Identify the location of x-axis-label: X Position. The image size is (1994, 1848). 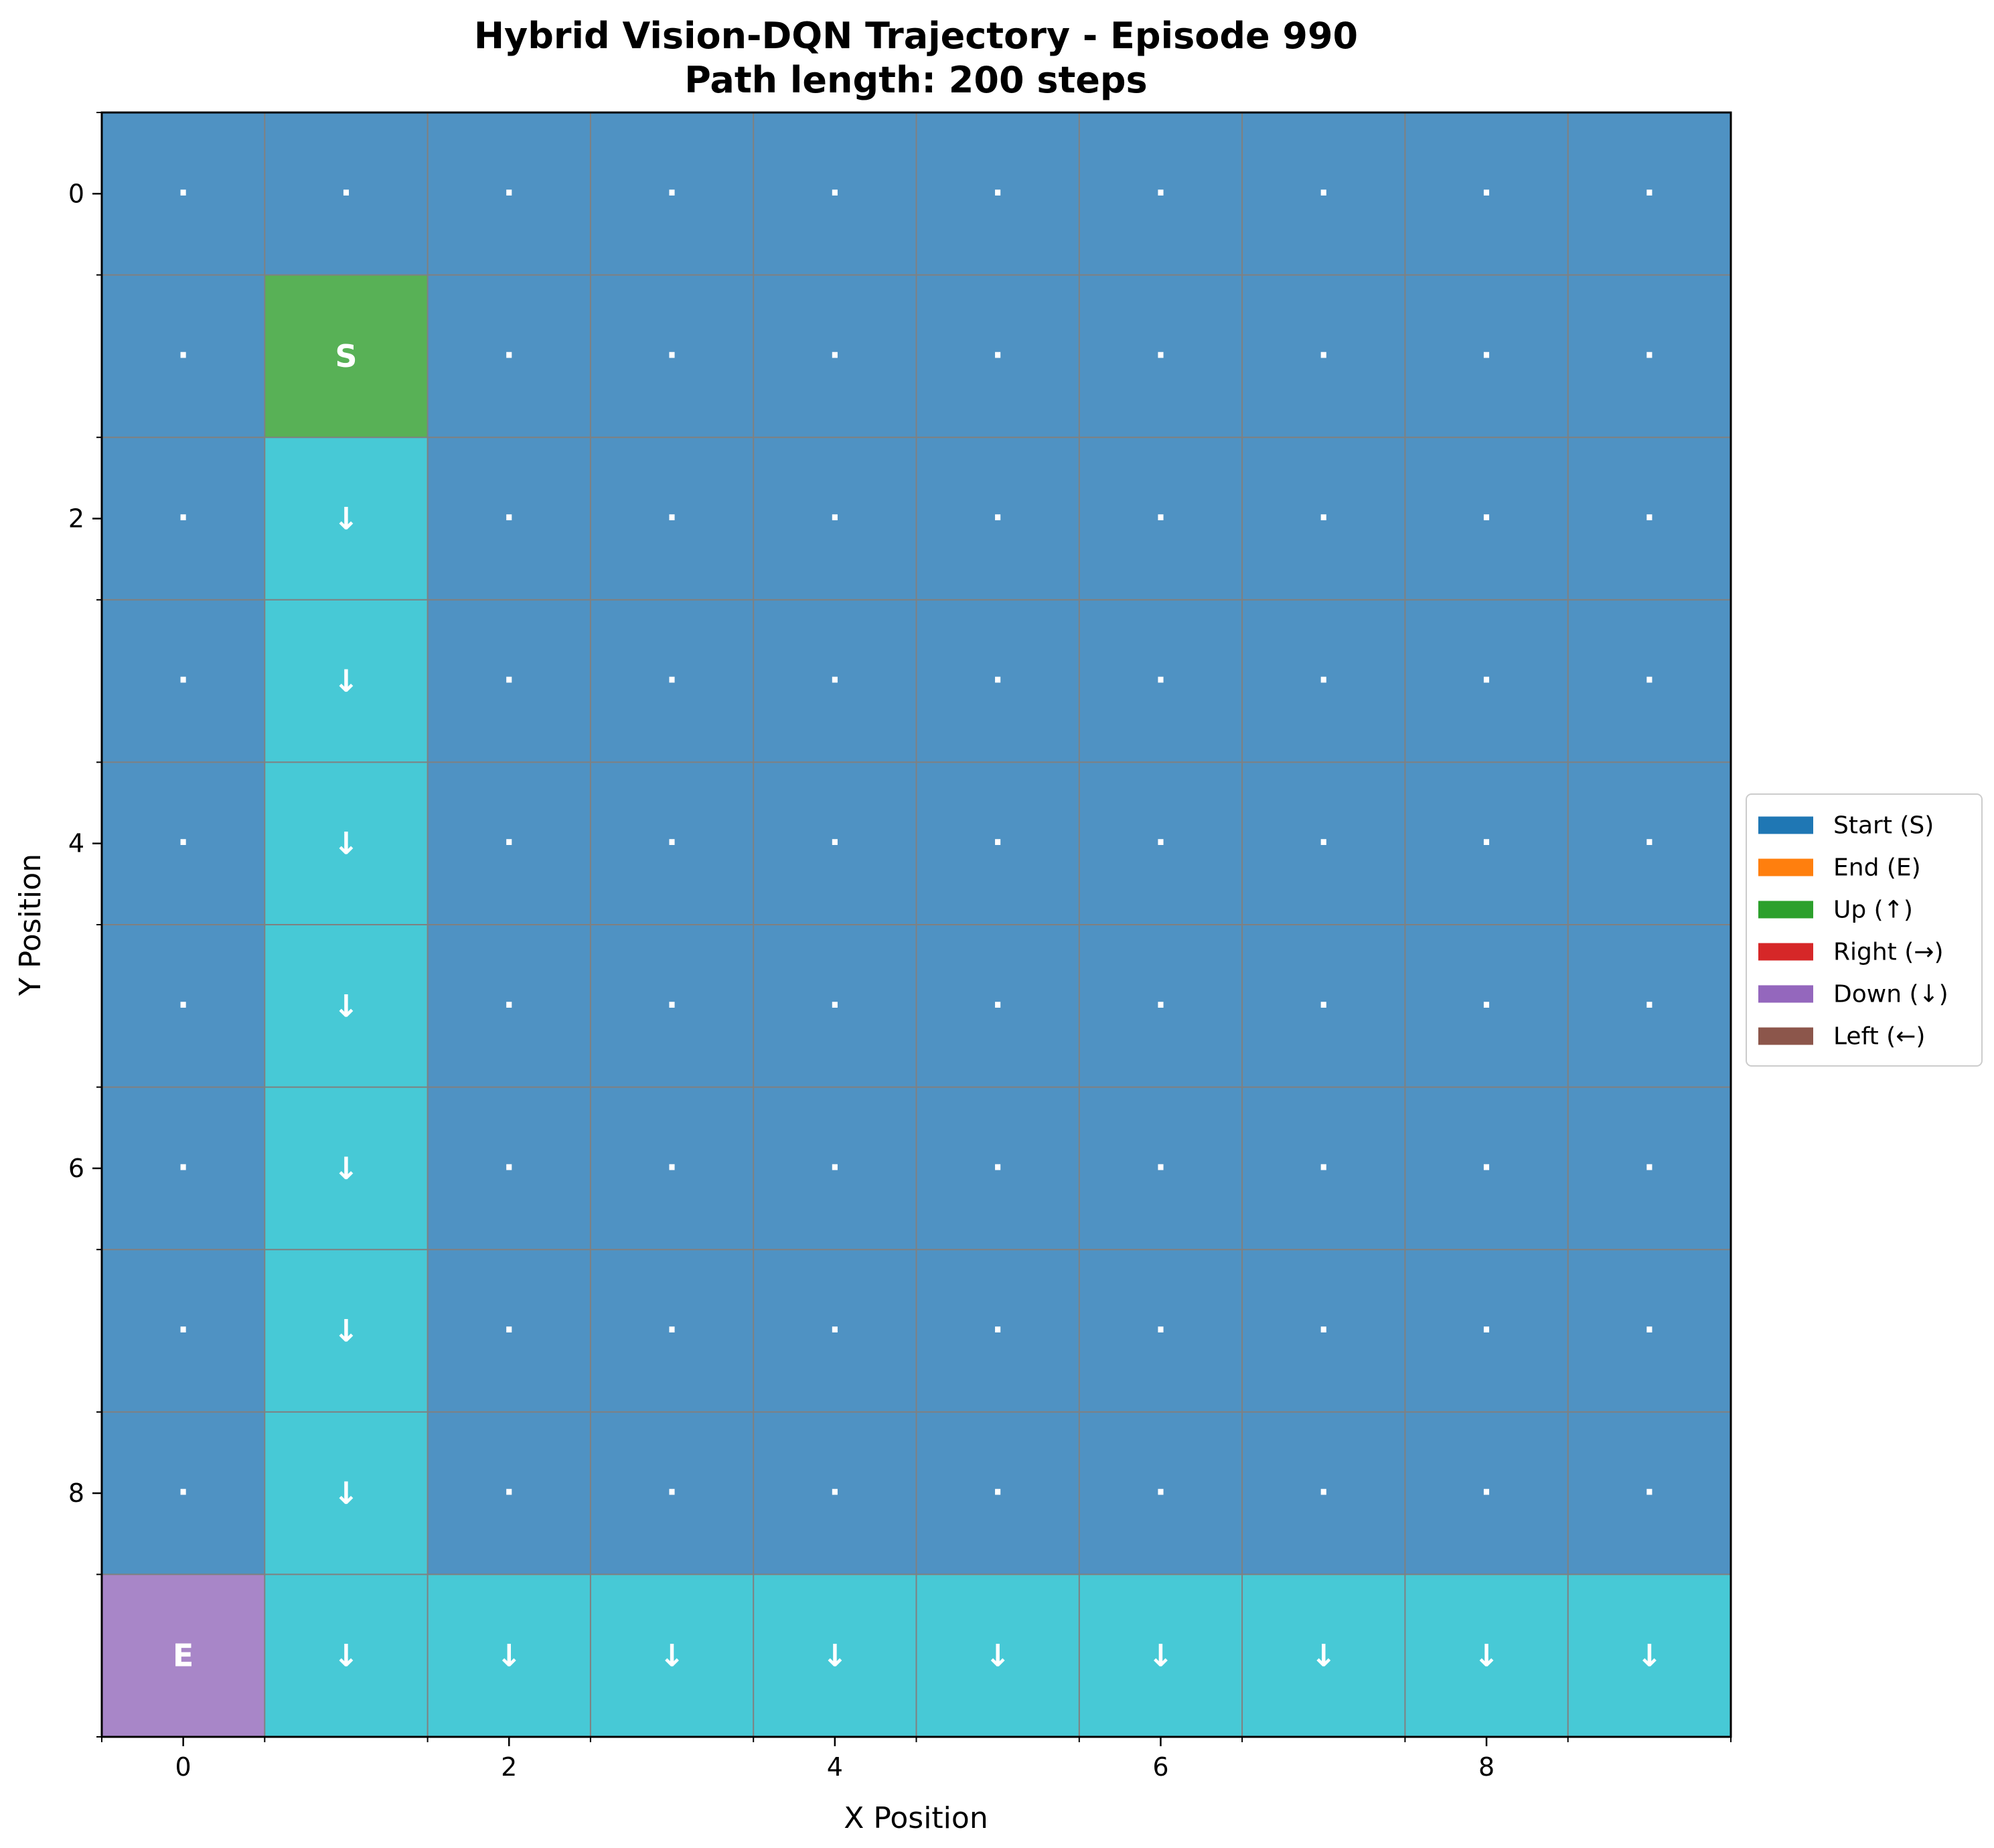
(916, 1818).